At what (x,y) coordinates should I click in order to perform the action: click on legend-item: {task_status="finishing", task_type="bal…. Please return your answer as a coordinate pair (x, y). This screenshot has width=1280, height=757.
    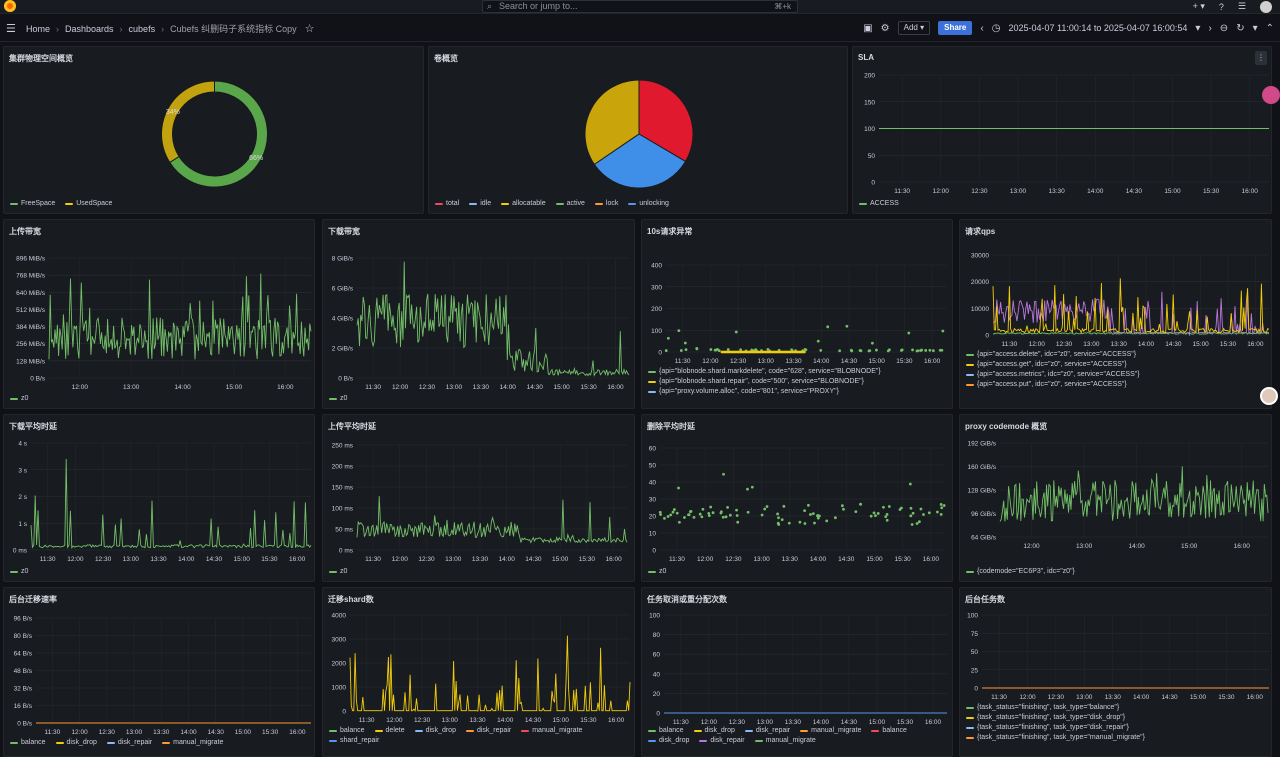
    Looking at the image, I should click on (1116, 707).